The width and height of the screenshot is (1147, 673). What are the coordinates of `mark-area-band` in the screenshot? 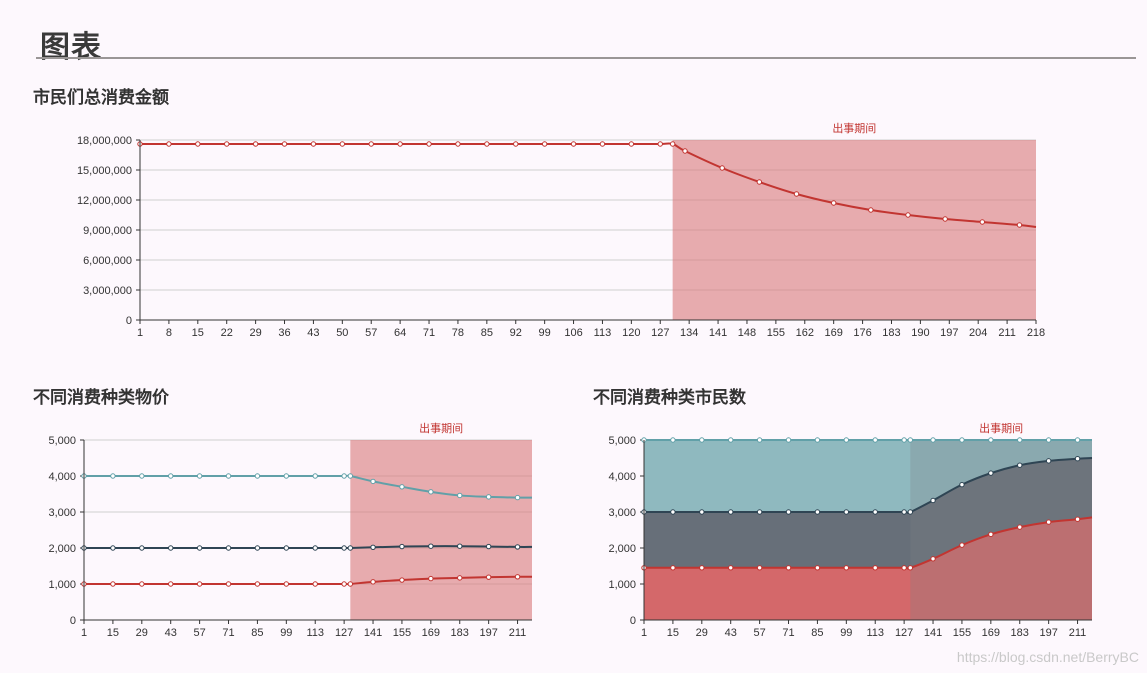 It's located at (1001, 530).